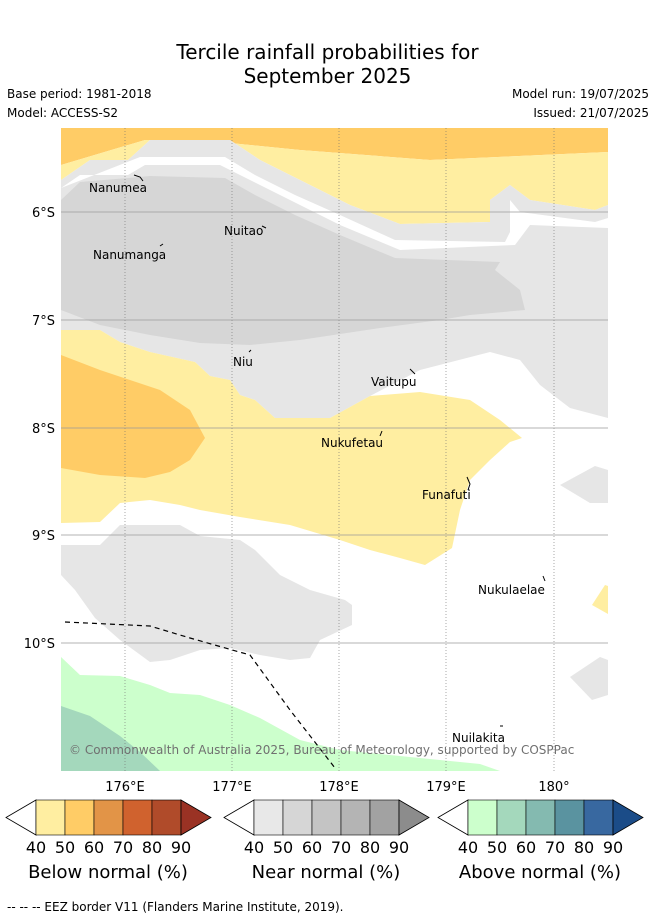 This screenshot has width=655, height=919. Describe the element at coordinates (553, 787) in the screenshot. I see `lon-tick-180: 180°` at that location.